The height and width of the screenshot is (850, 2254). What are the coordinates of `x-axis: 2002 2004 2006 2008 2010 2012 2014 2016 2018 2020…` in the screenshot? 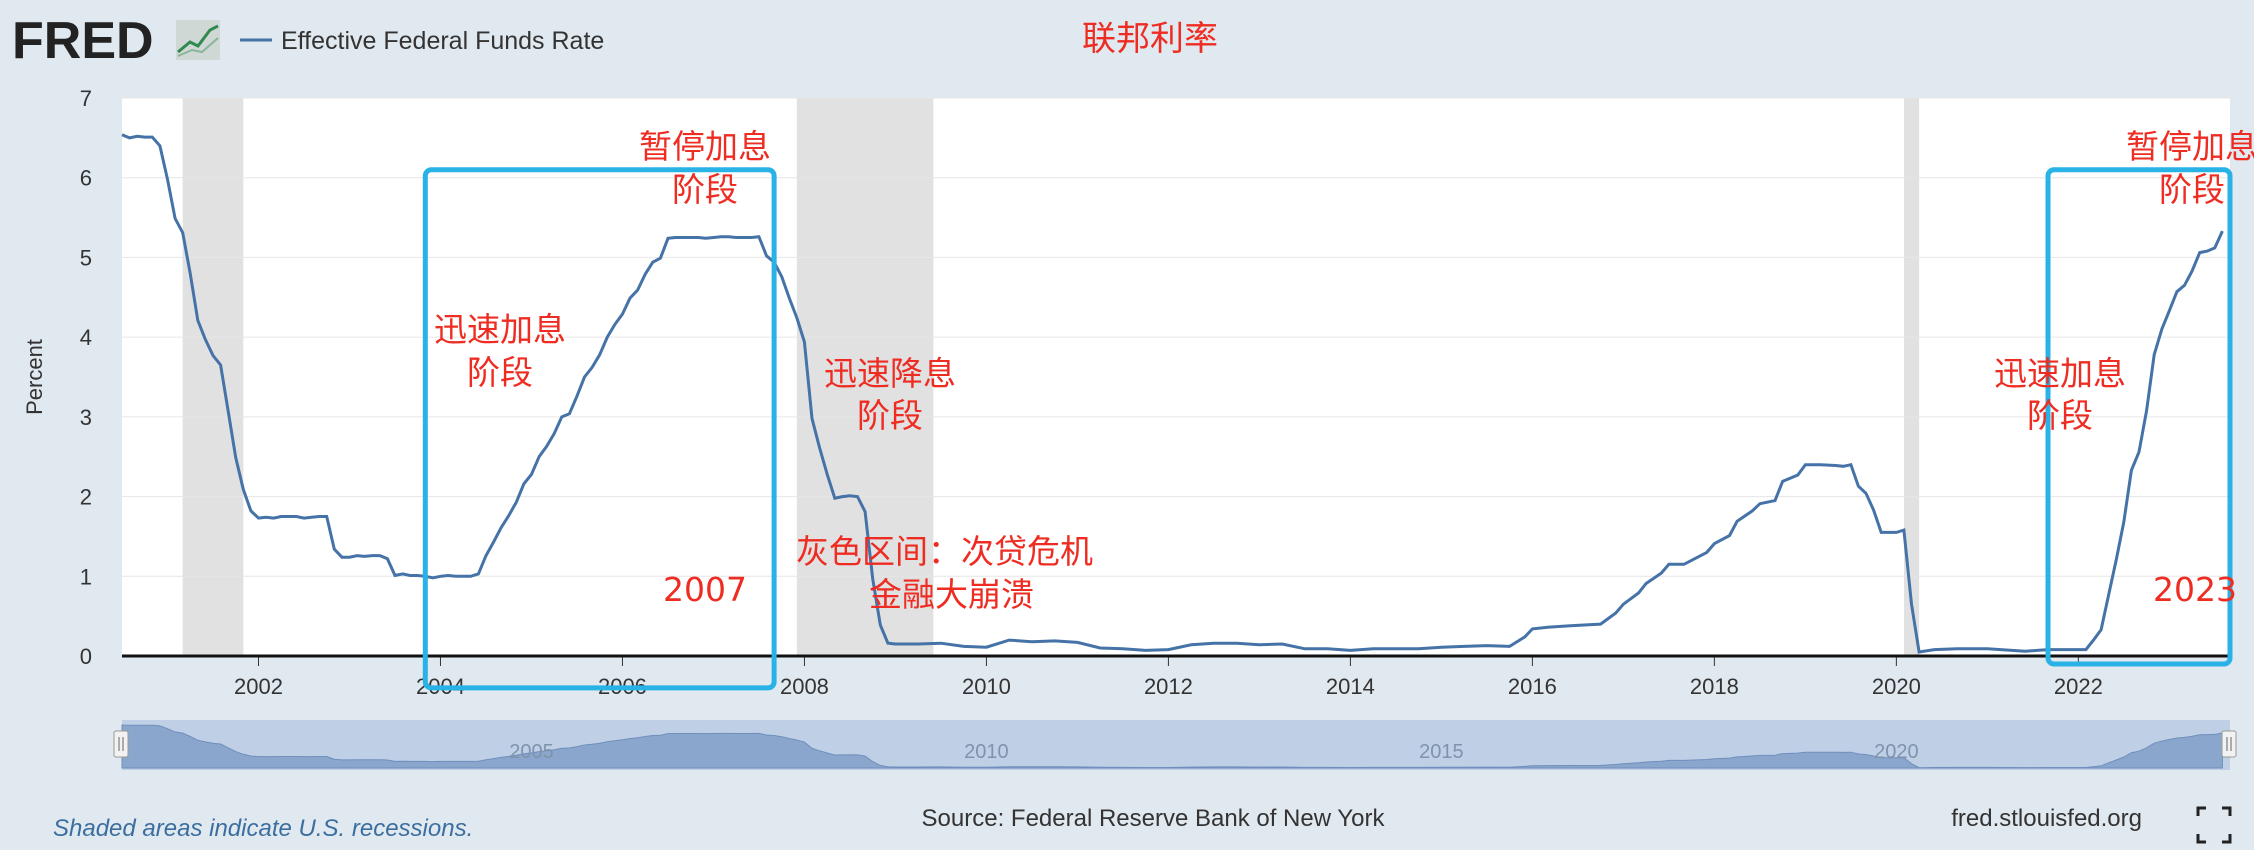 It's located at (1168, 677).